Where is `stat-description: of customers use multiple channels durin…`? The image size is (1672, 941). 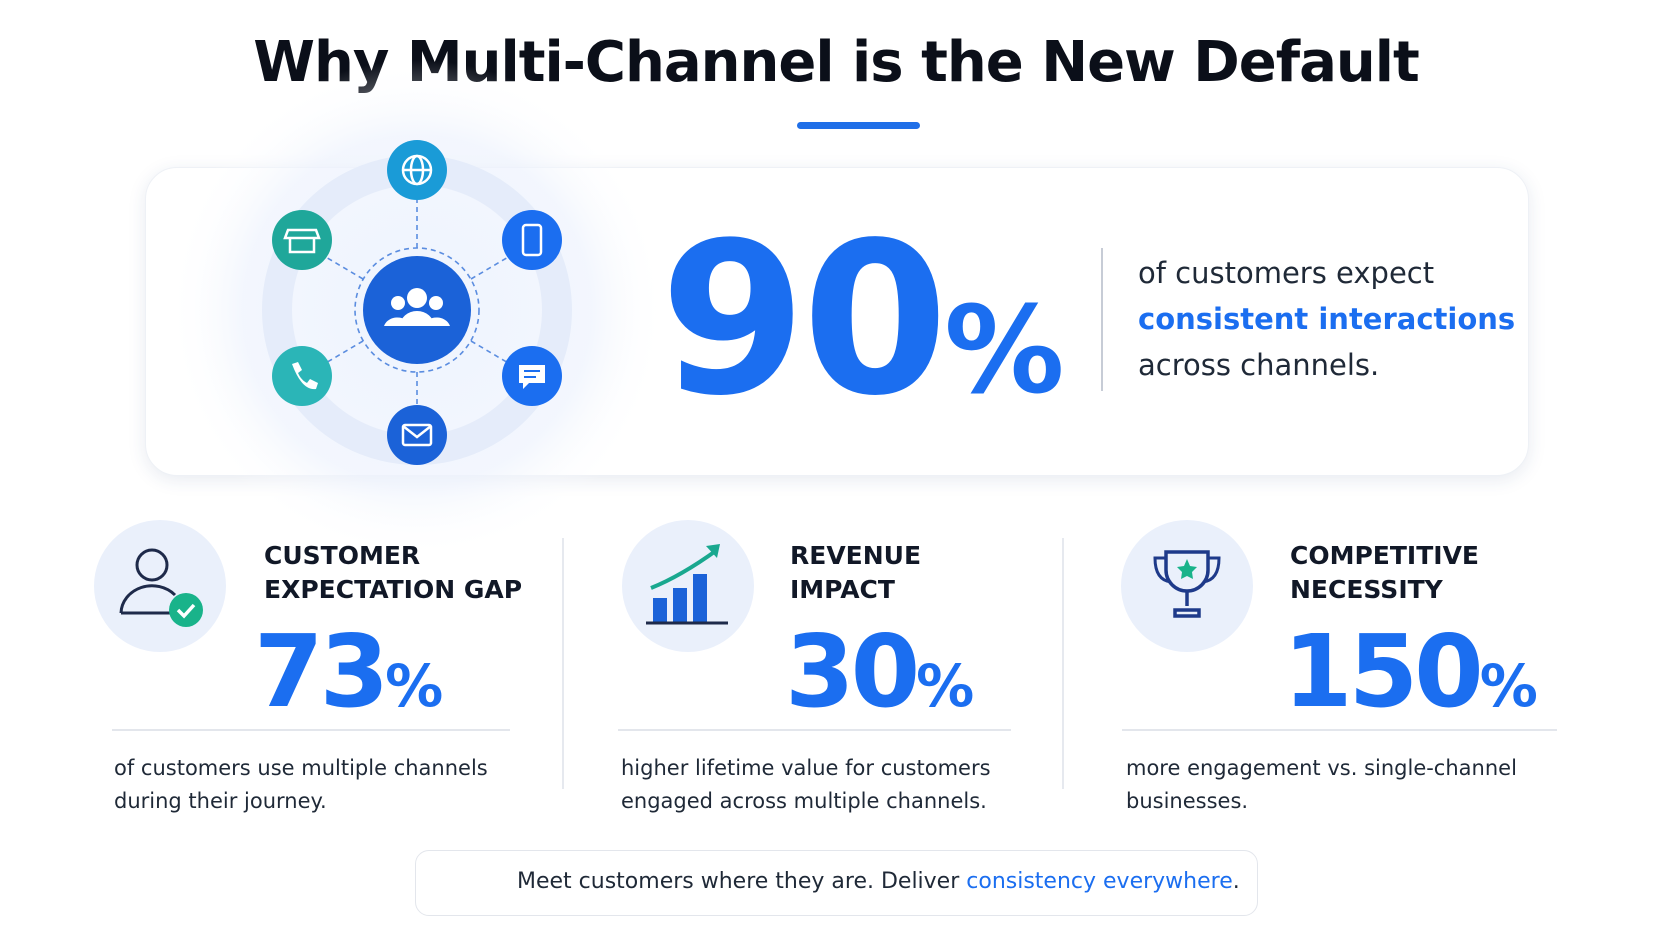
stat-description: of customers use multiple channels durin… is located at coordinates (301, 784).